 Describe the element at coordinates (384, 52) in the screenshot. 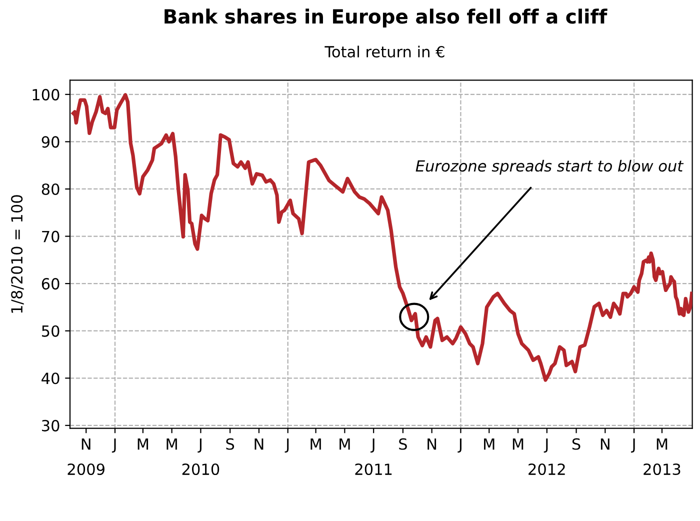

I see `chart-subtitle: Total return in €` at that location.